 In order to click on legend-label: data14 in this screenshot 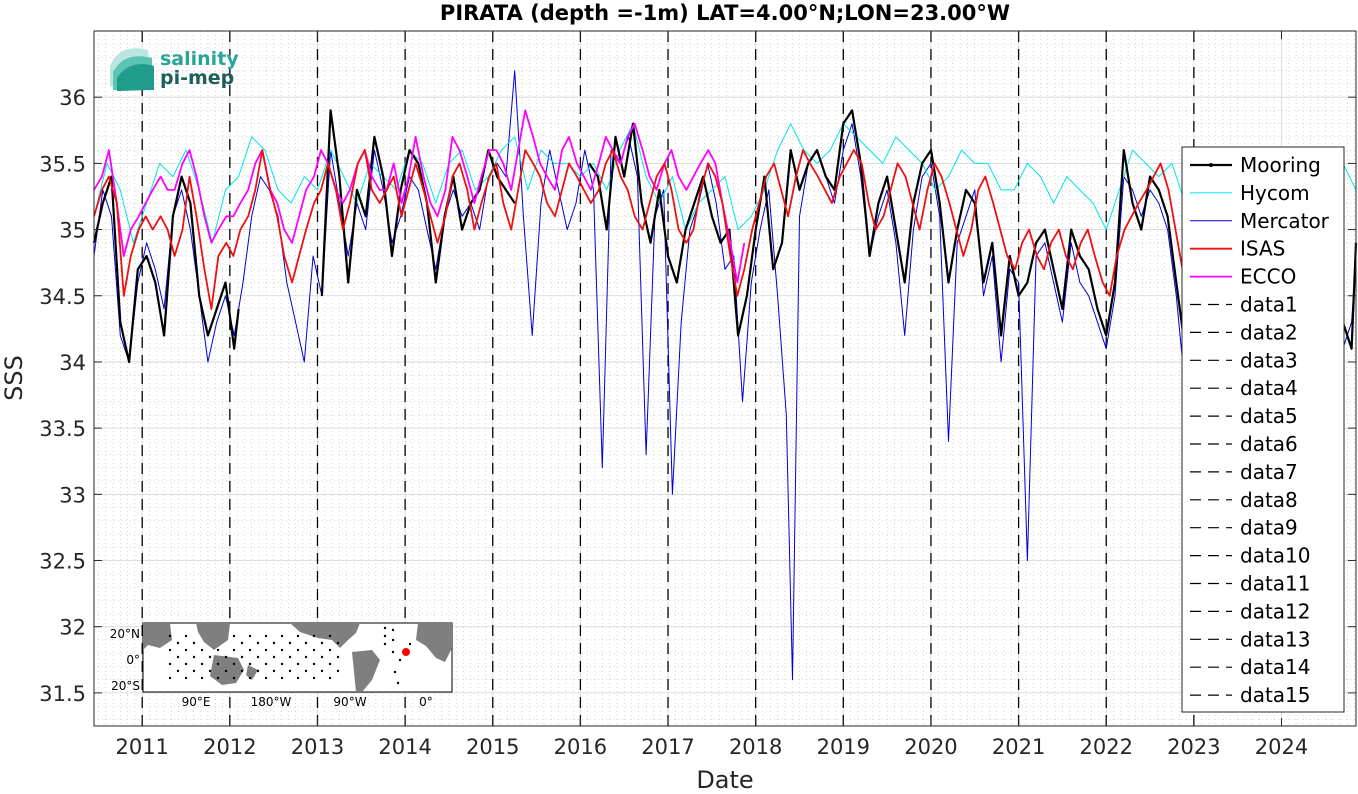, I will do `click(1275, 667)`.